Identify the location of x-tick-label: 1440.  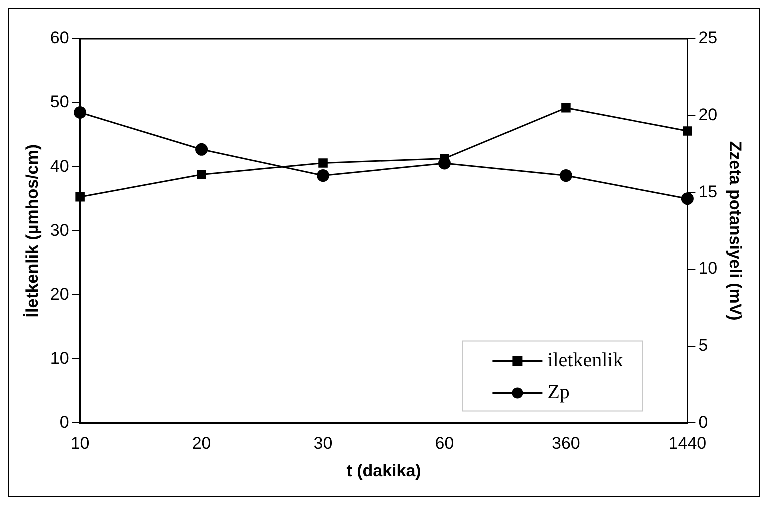
(687, 444).